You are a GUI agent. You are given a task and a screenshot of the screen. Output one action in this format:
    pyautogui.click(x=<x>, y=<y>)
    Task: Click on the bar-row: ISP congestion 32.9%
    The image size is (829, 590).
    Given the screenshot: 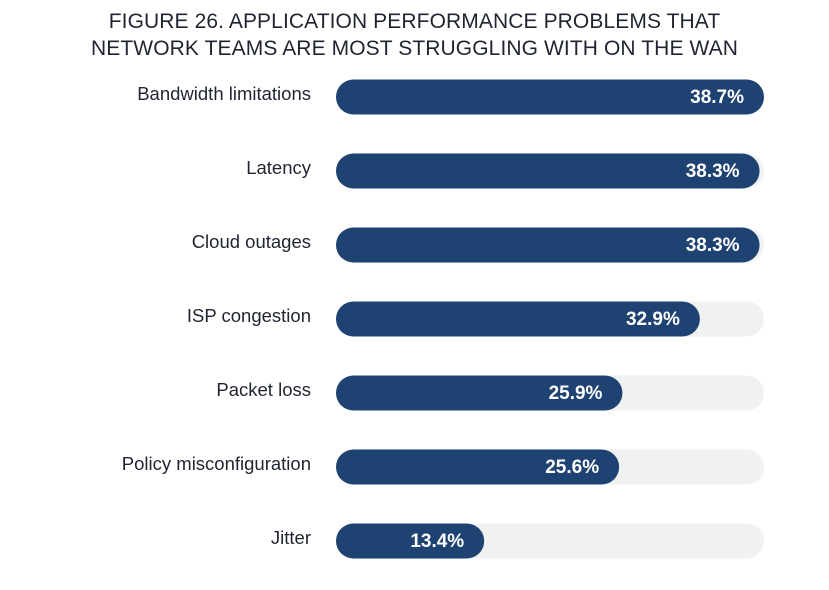 What is the action you would take?
    pyautogui.click(x=475, y=319)
    